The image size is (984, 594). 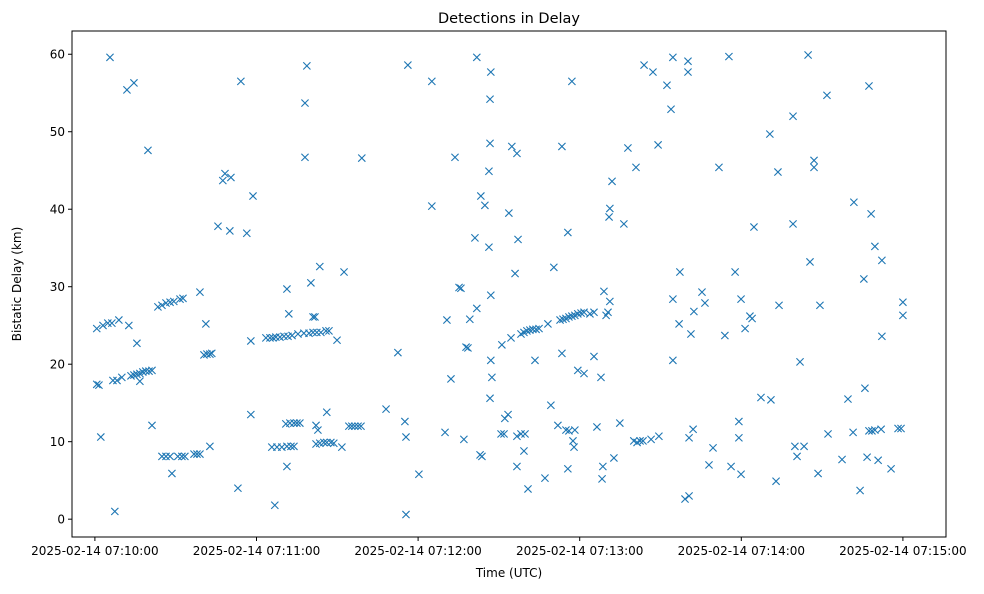 I want to click on y-axis-label: Bistatic Delay (km), so click(x=17, y=284).